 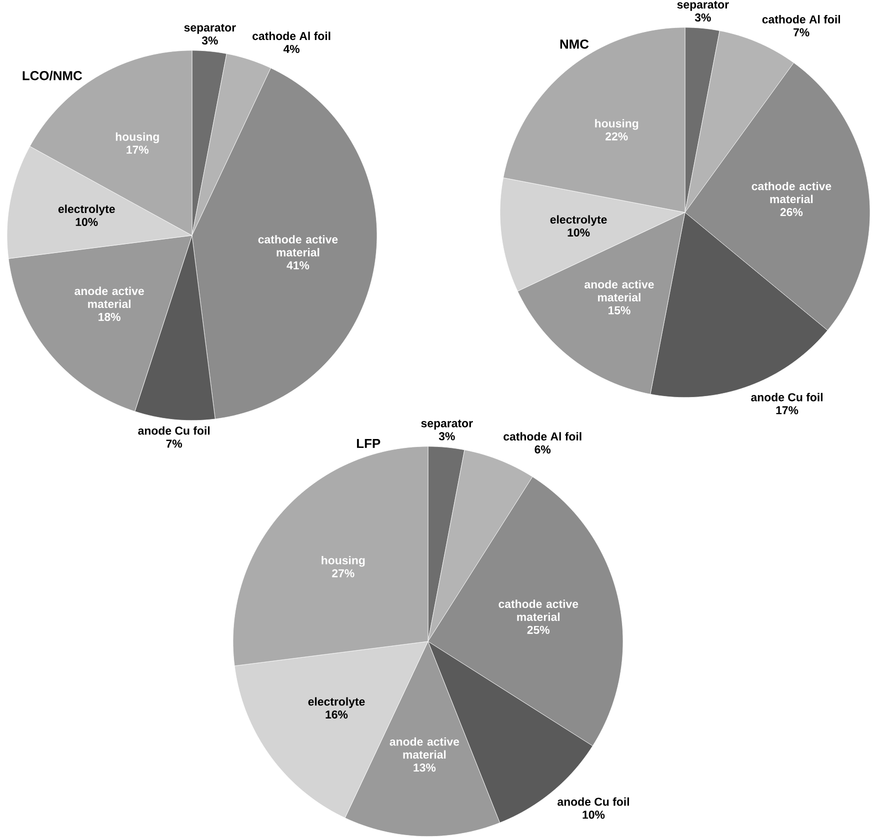 I want to click on data-label: 26%, so click(x=791, y=212).